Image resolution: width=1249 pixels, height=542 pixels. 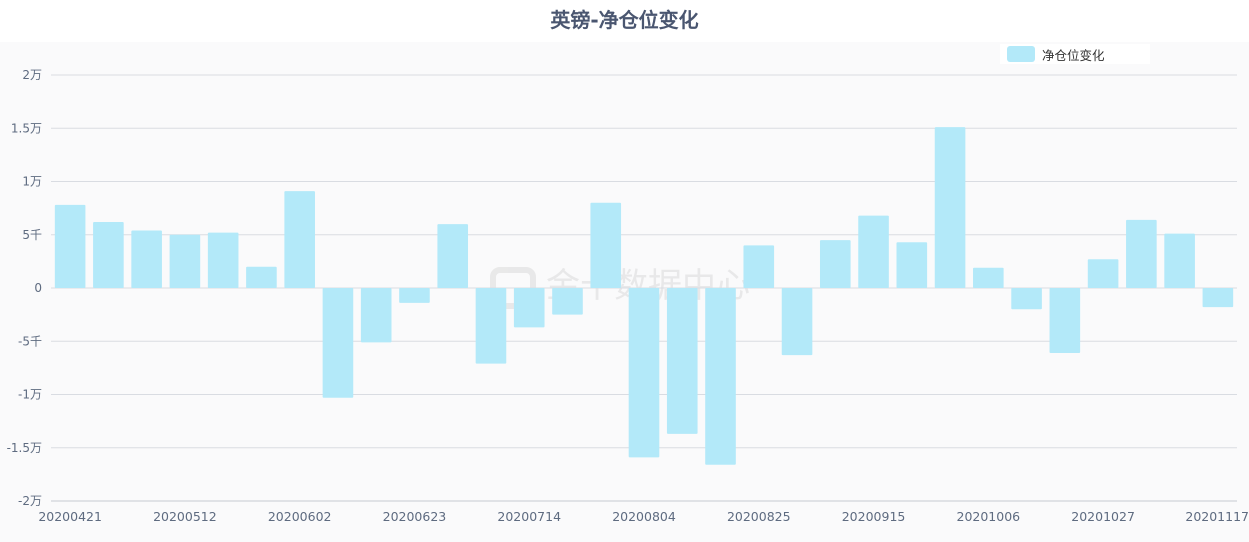 I want to click on x-tick-label: 20200623, so click(x=415, y=516).